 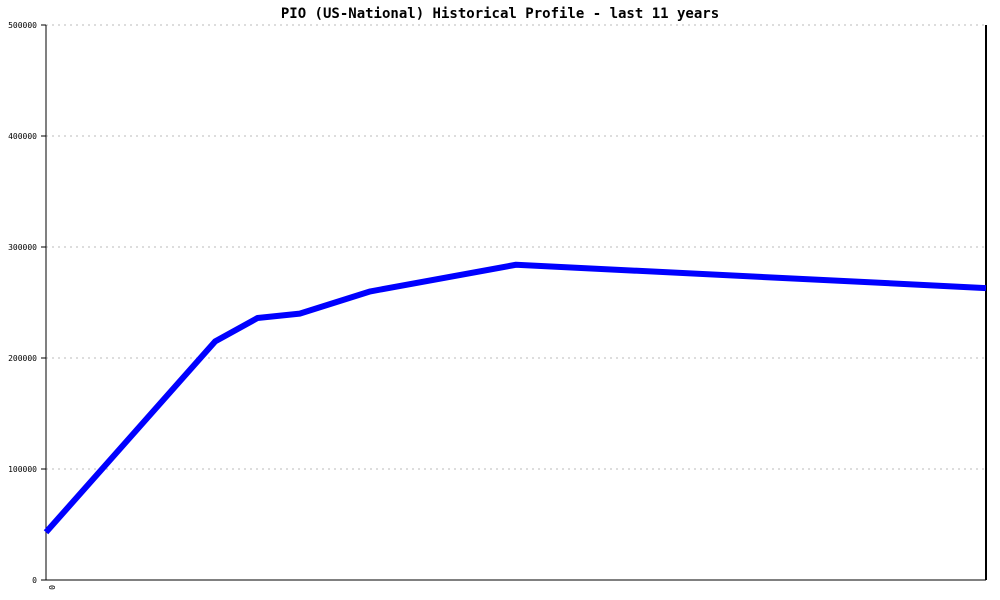 I want to click on x-tick-label: 0, so click(x=51, y=587).